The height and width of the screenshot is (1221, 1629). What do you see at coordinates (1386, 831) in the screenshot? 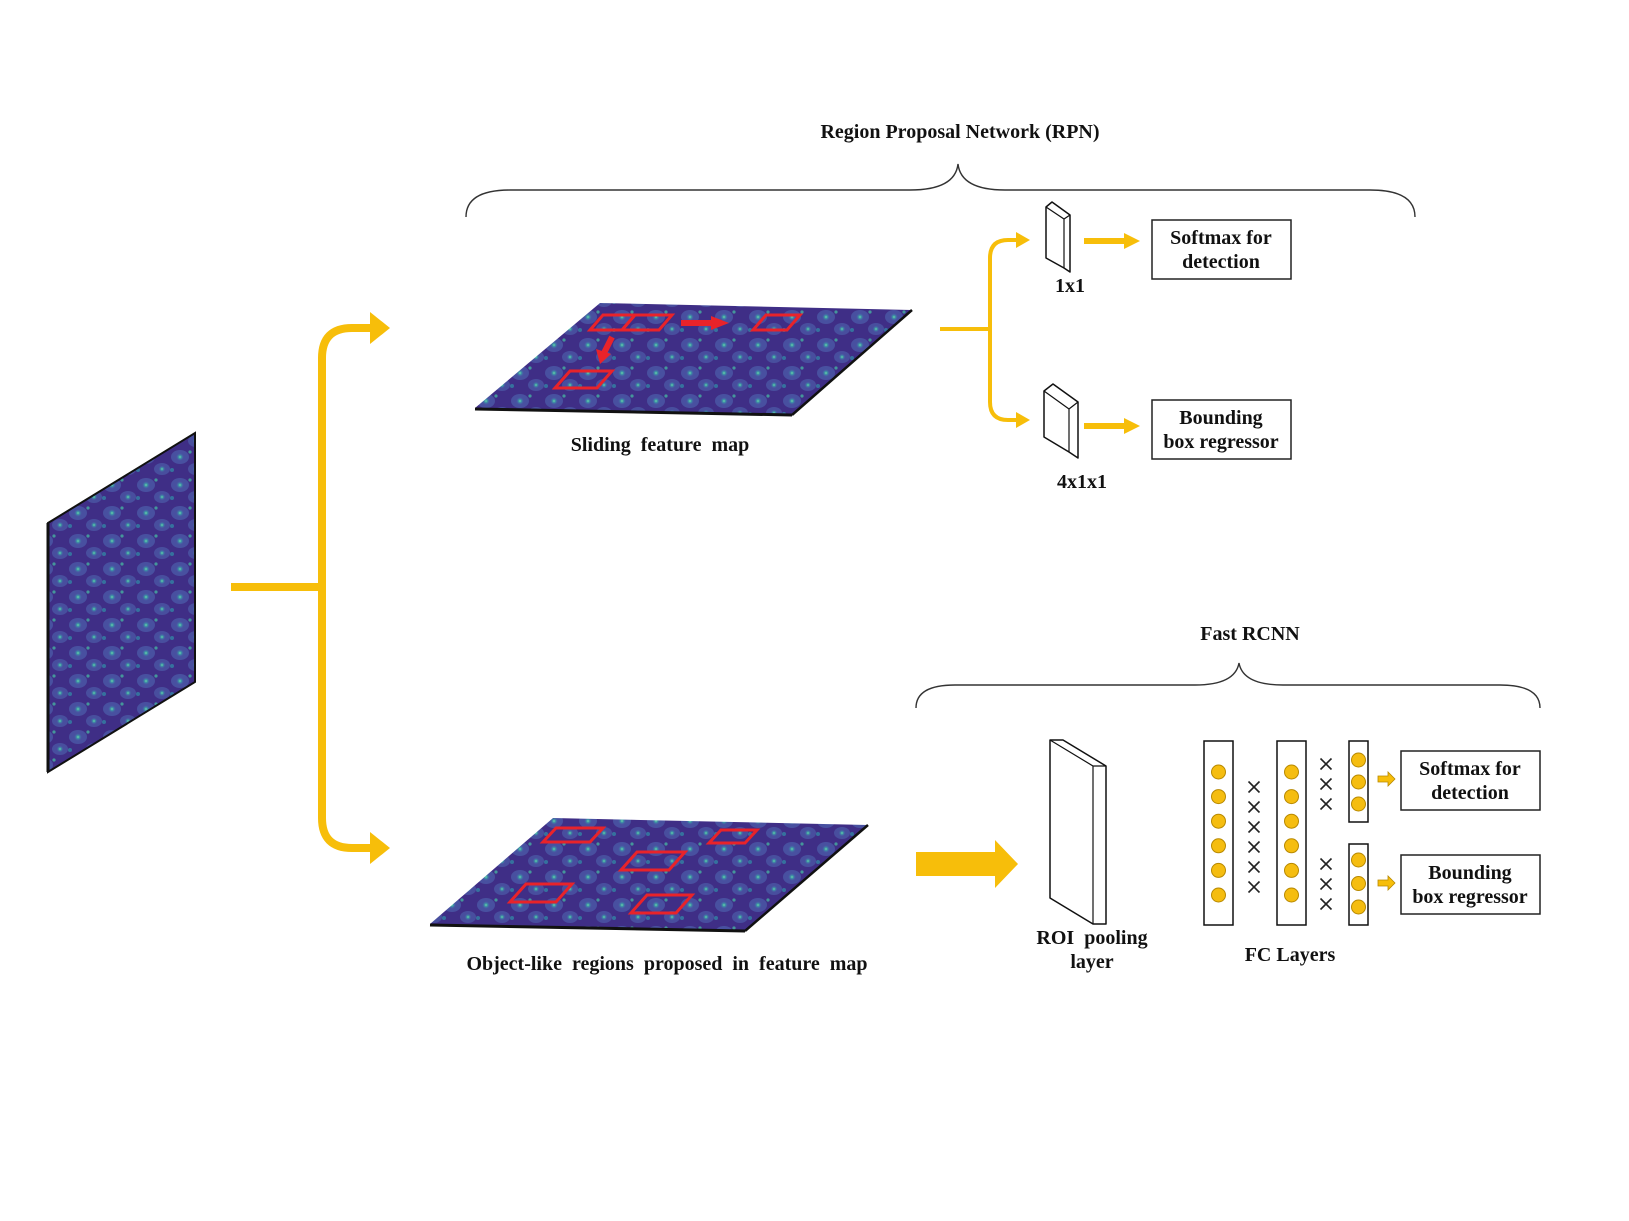
I see `fc-output-arrows` at bounding box center [1386, 831].